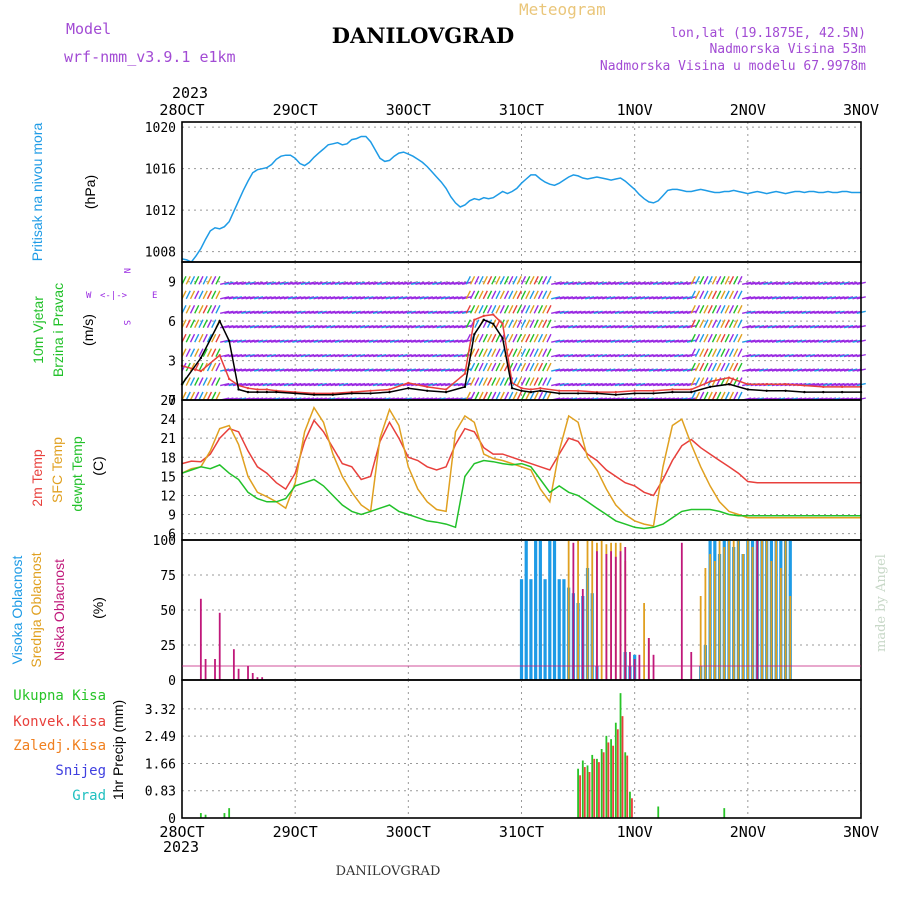 The width and height of the screenshot is (900, 900). What do you see at coordinates (531, 629) in the screenshot?
I see `series-bar-visoka` at bounding box center [531, 629].